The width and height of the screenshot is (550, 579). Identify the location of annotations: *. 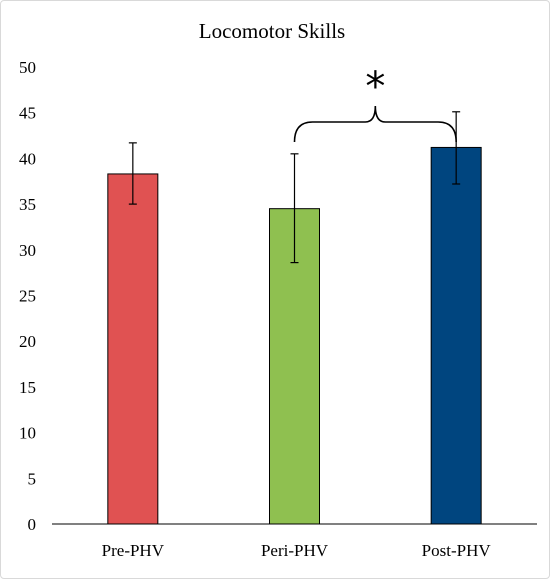
(375, 103).